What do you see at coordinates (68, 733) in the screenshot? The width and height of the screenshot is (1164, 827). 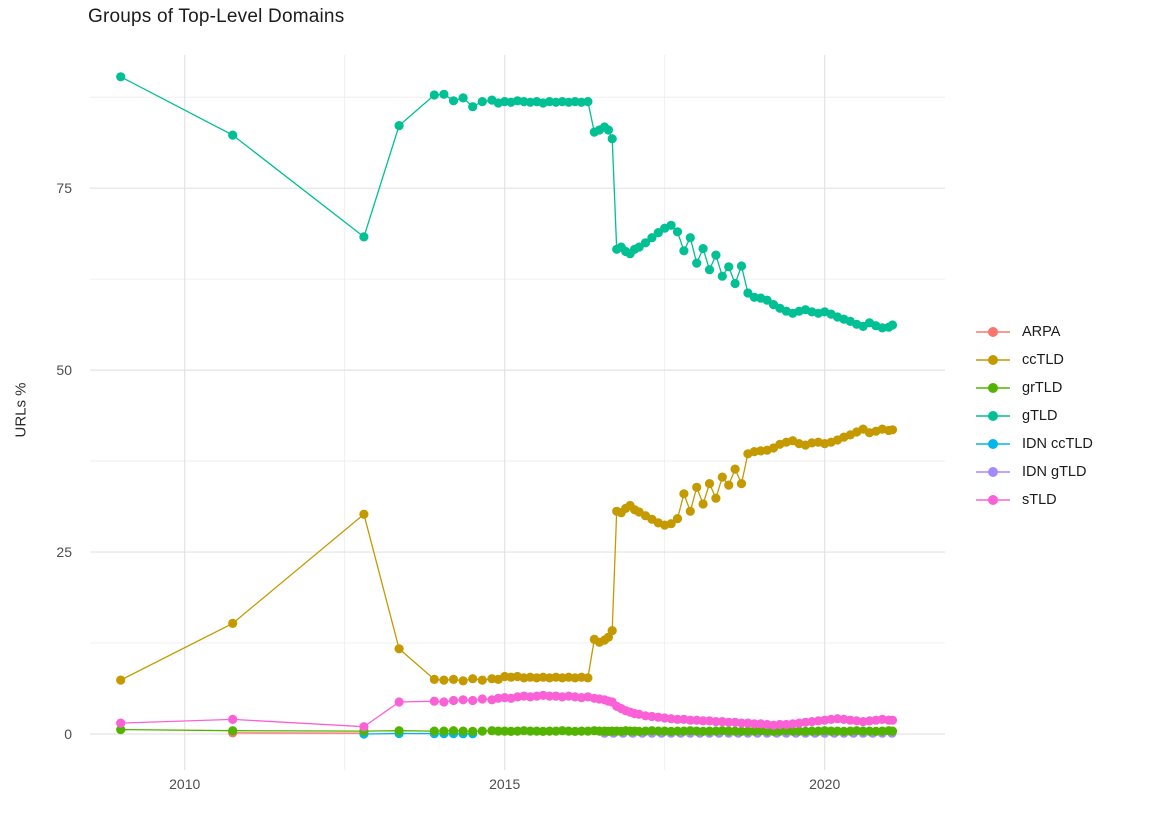 I see `y-tick-label: 0` at bounding box center [68, 733].